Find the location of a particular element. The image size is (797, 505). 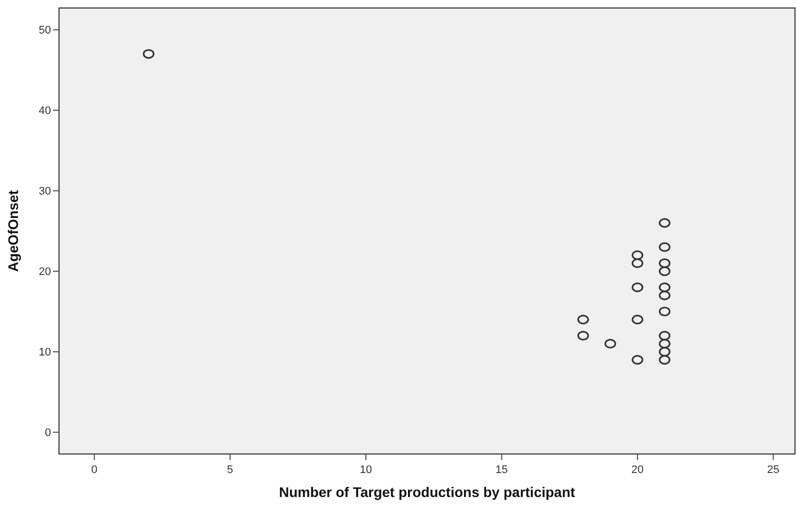

x-tick-label: 0 is located at coordinates (94, 470).